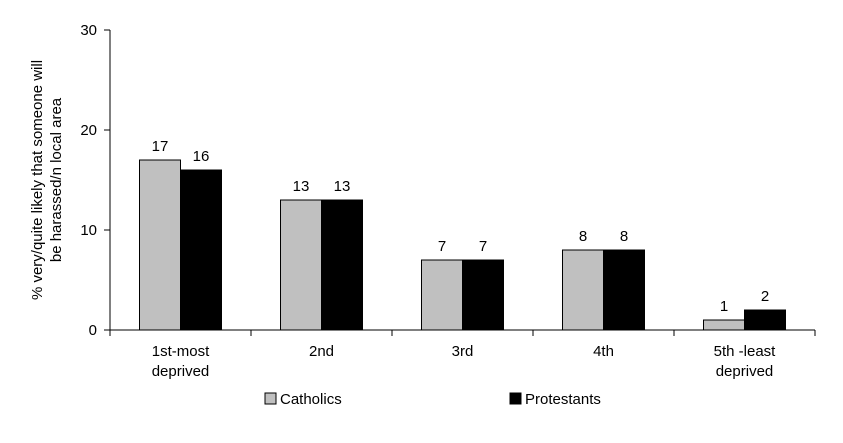  What do you see at coordinates (201, 156) in the screenshot?
I see `data-label-protestants-0: 16` at bounding box center [201, 156].